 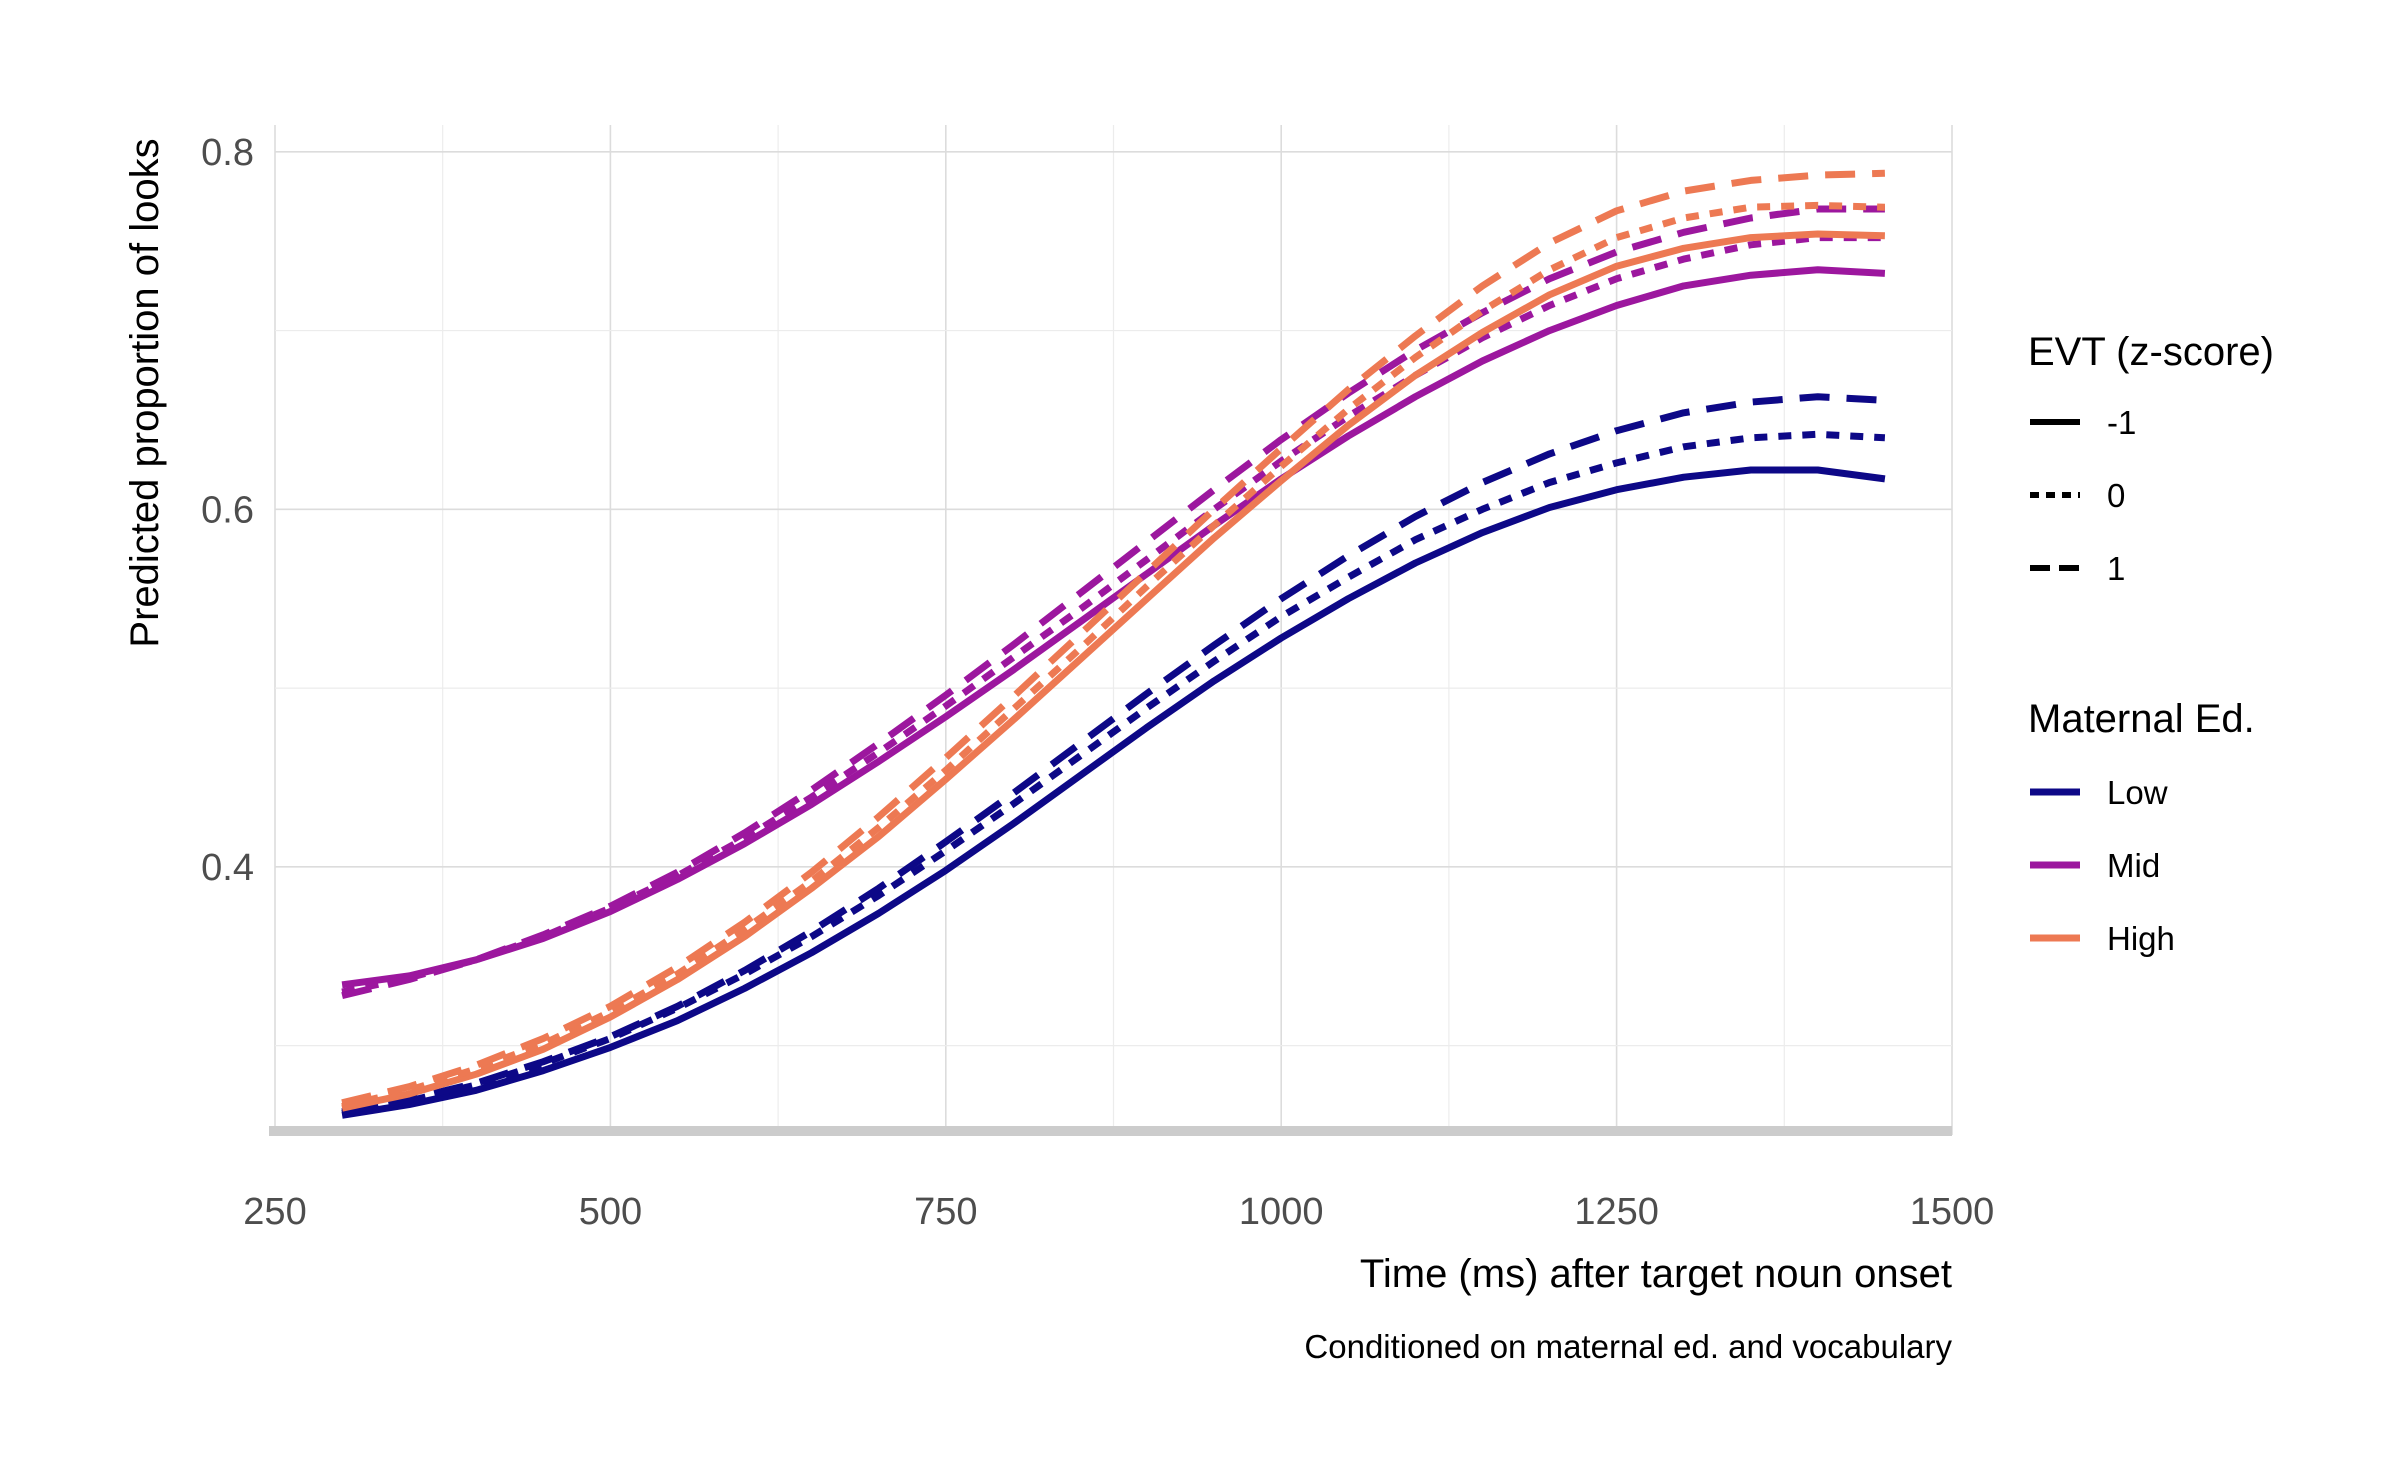 What do you see at coordinates (145, 392) in the screenshot?
I see `y-axis-title: Predicted proportion of looks` at bounding box center [145, 392].